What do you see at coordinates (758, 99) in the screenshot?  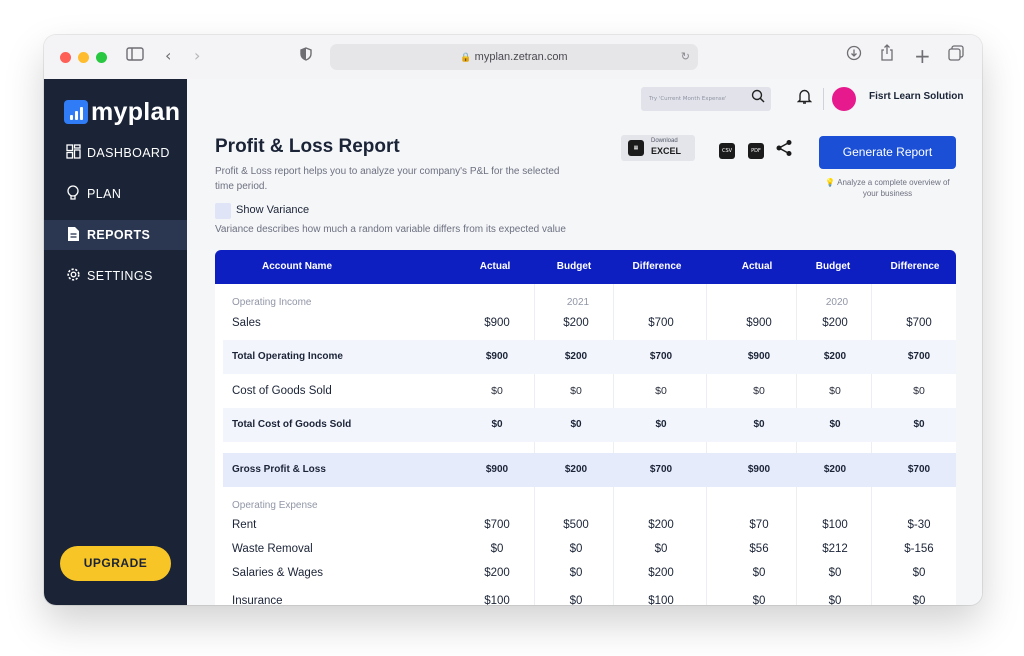 I see `search-icon` at bounding box center [758, 99].